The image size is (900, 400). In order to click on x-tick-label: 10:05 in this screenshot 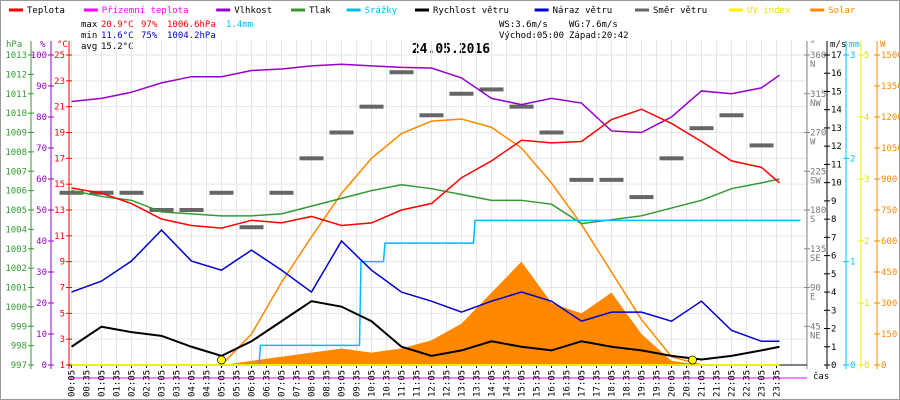, I will do `click(373, 383)`.